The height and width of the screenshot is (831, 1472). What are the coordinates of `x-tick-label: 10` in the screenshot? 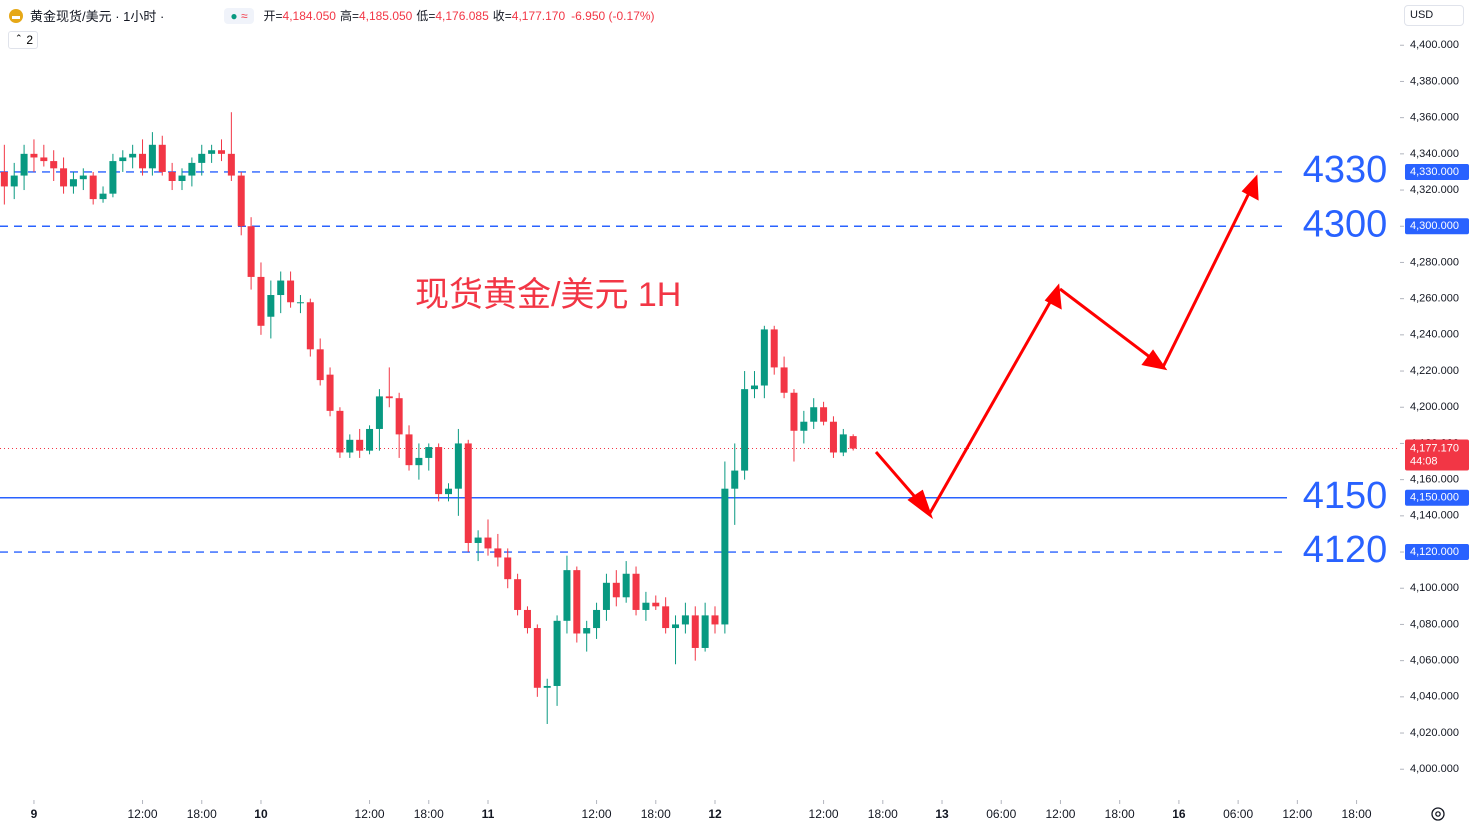 It's located at (261, 814).